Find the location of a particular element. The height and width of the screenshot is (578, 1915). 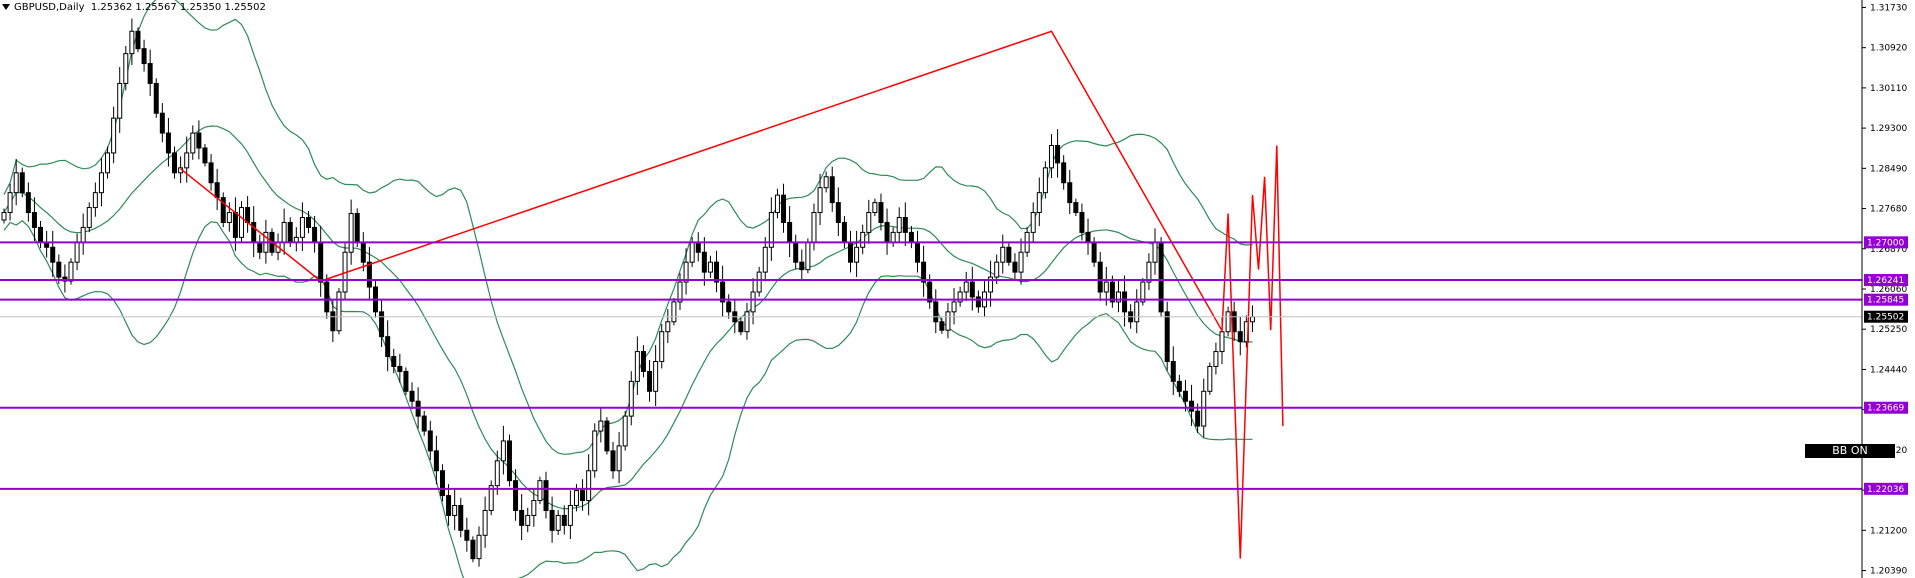

chevron-down-icon is located at coordinates (6, 7).